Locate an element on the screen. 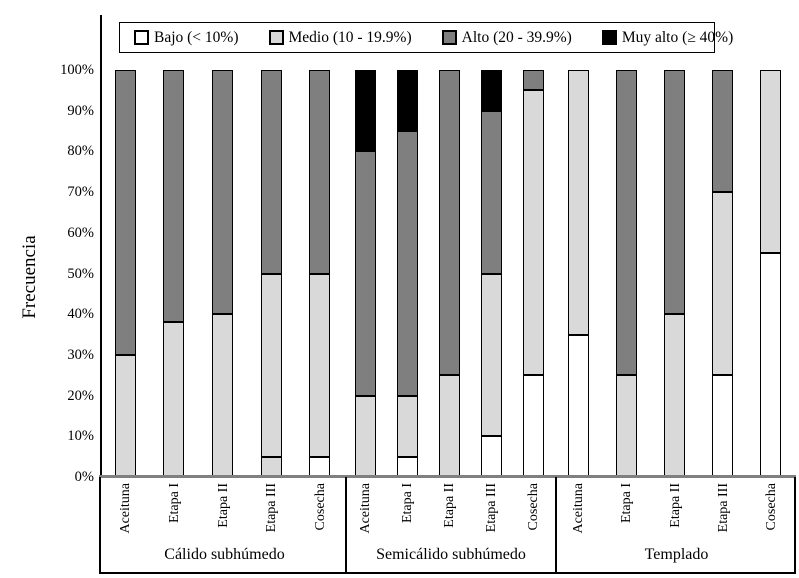  y-axis-tick-label: 30% is located at coordinates (80, 354).